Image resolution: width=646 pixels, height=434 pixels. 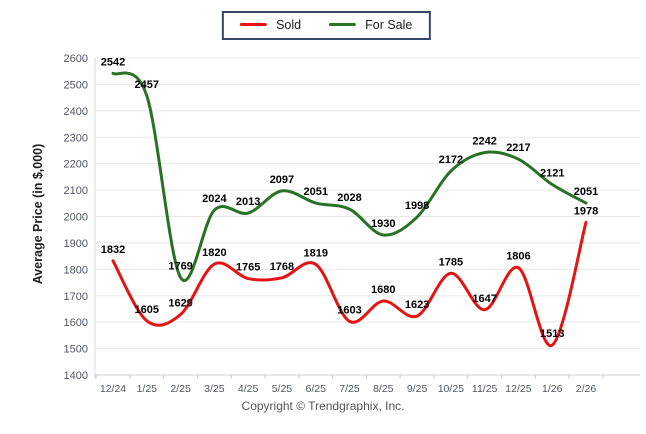 I want to click on y-tick-label: 1600, so click(x=76, y=323).